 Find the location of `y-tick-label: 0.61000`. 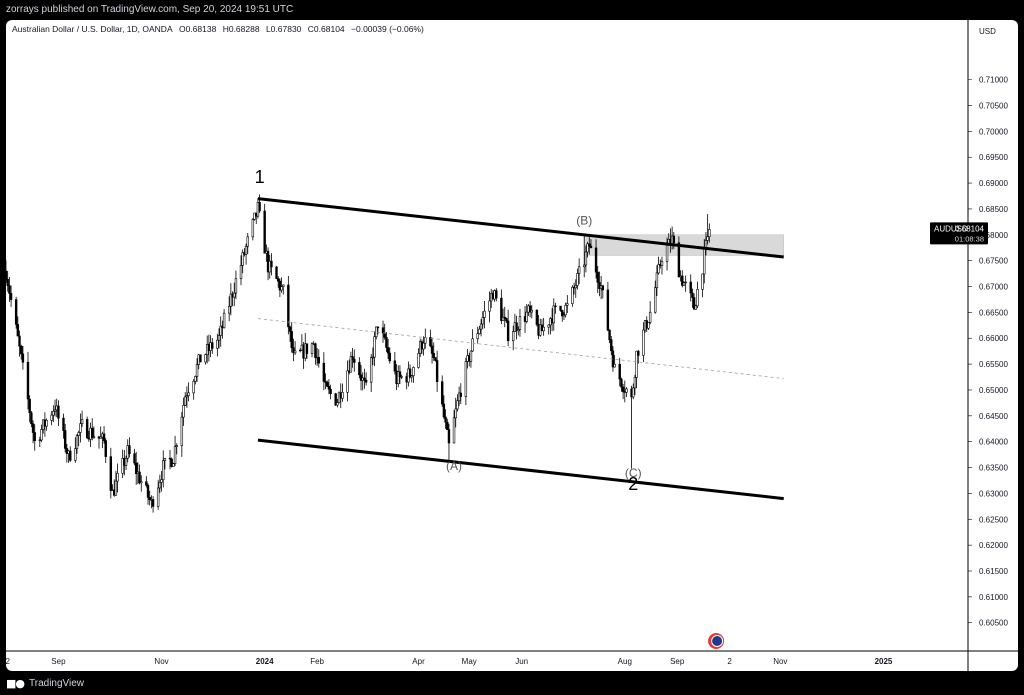

y-tick-label: 0.61000 is located at coordinates (993, 597).